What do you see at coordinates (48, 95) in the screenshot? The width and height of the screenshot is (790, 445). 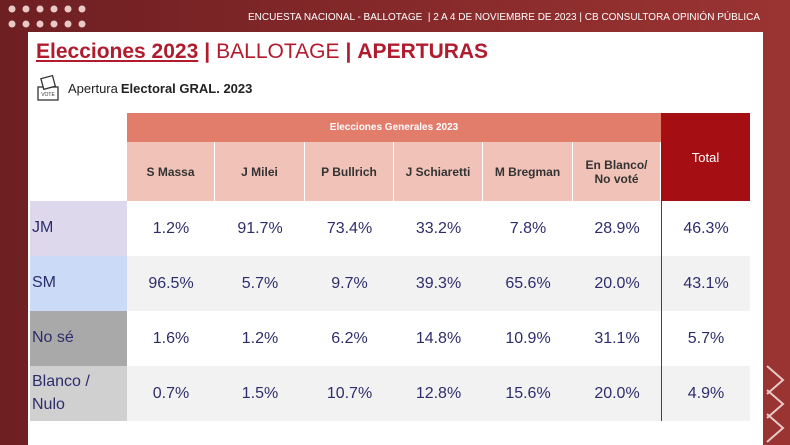 I see `icon-label: VOTE` at bounding box center [48, 95].